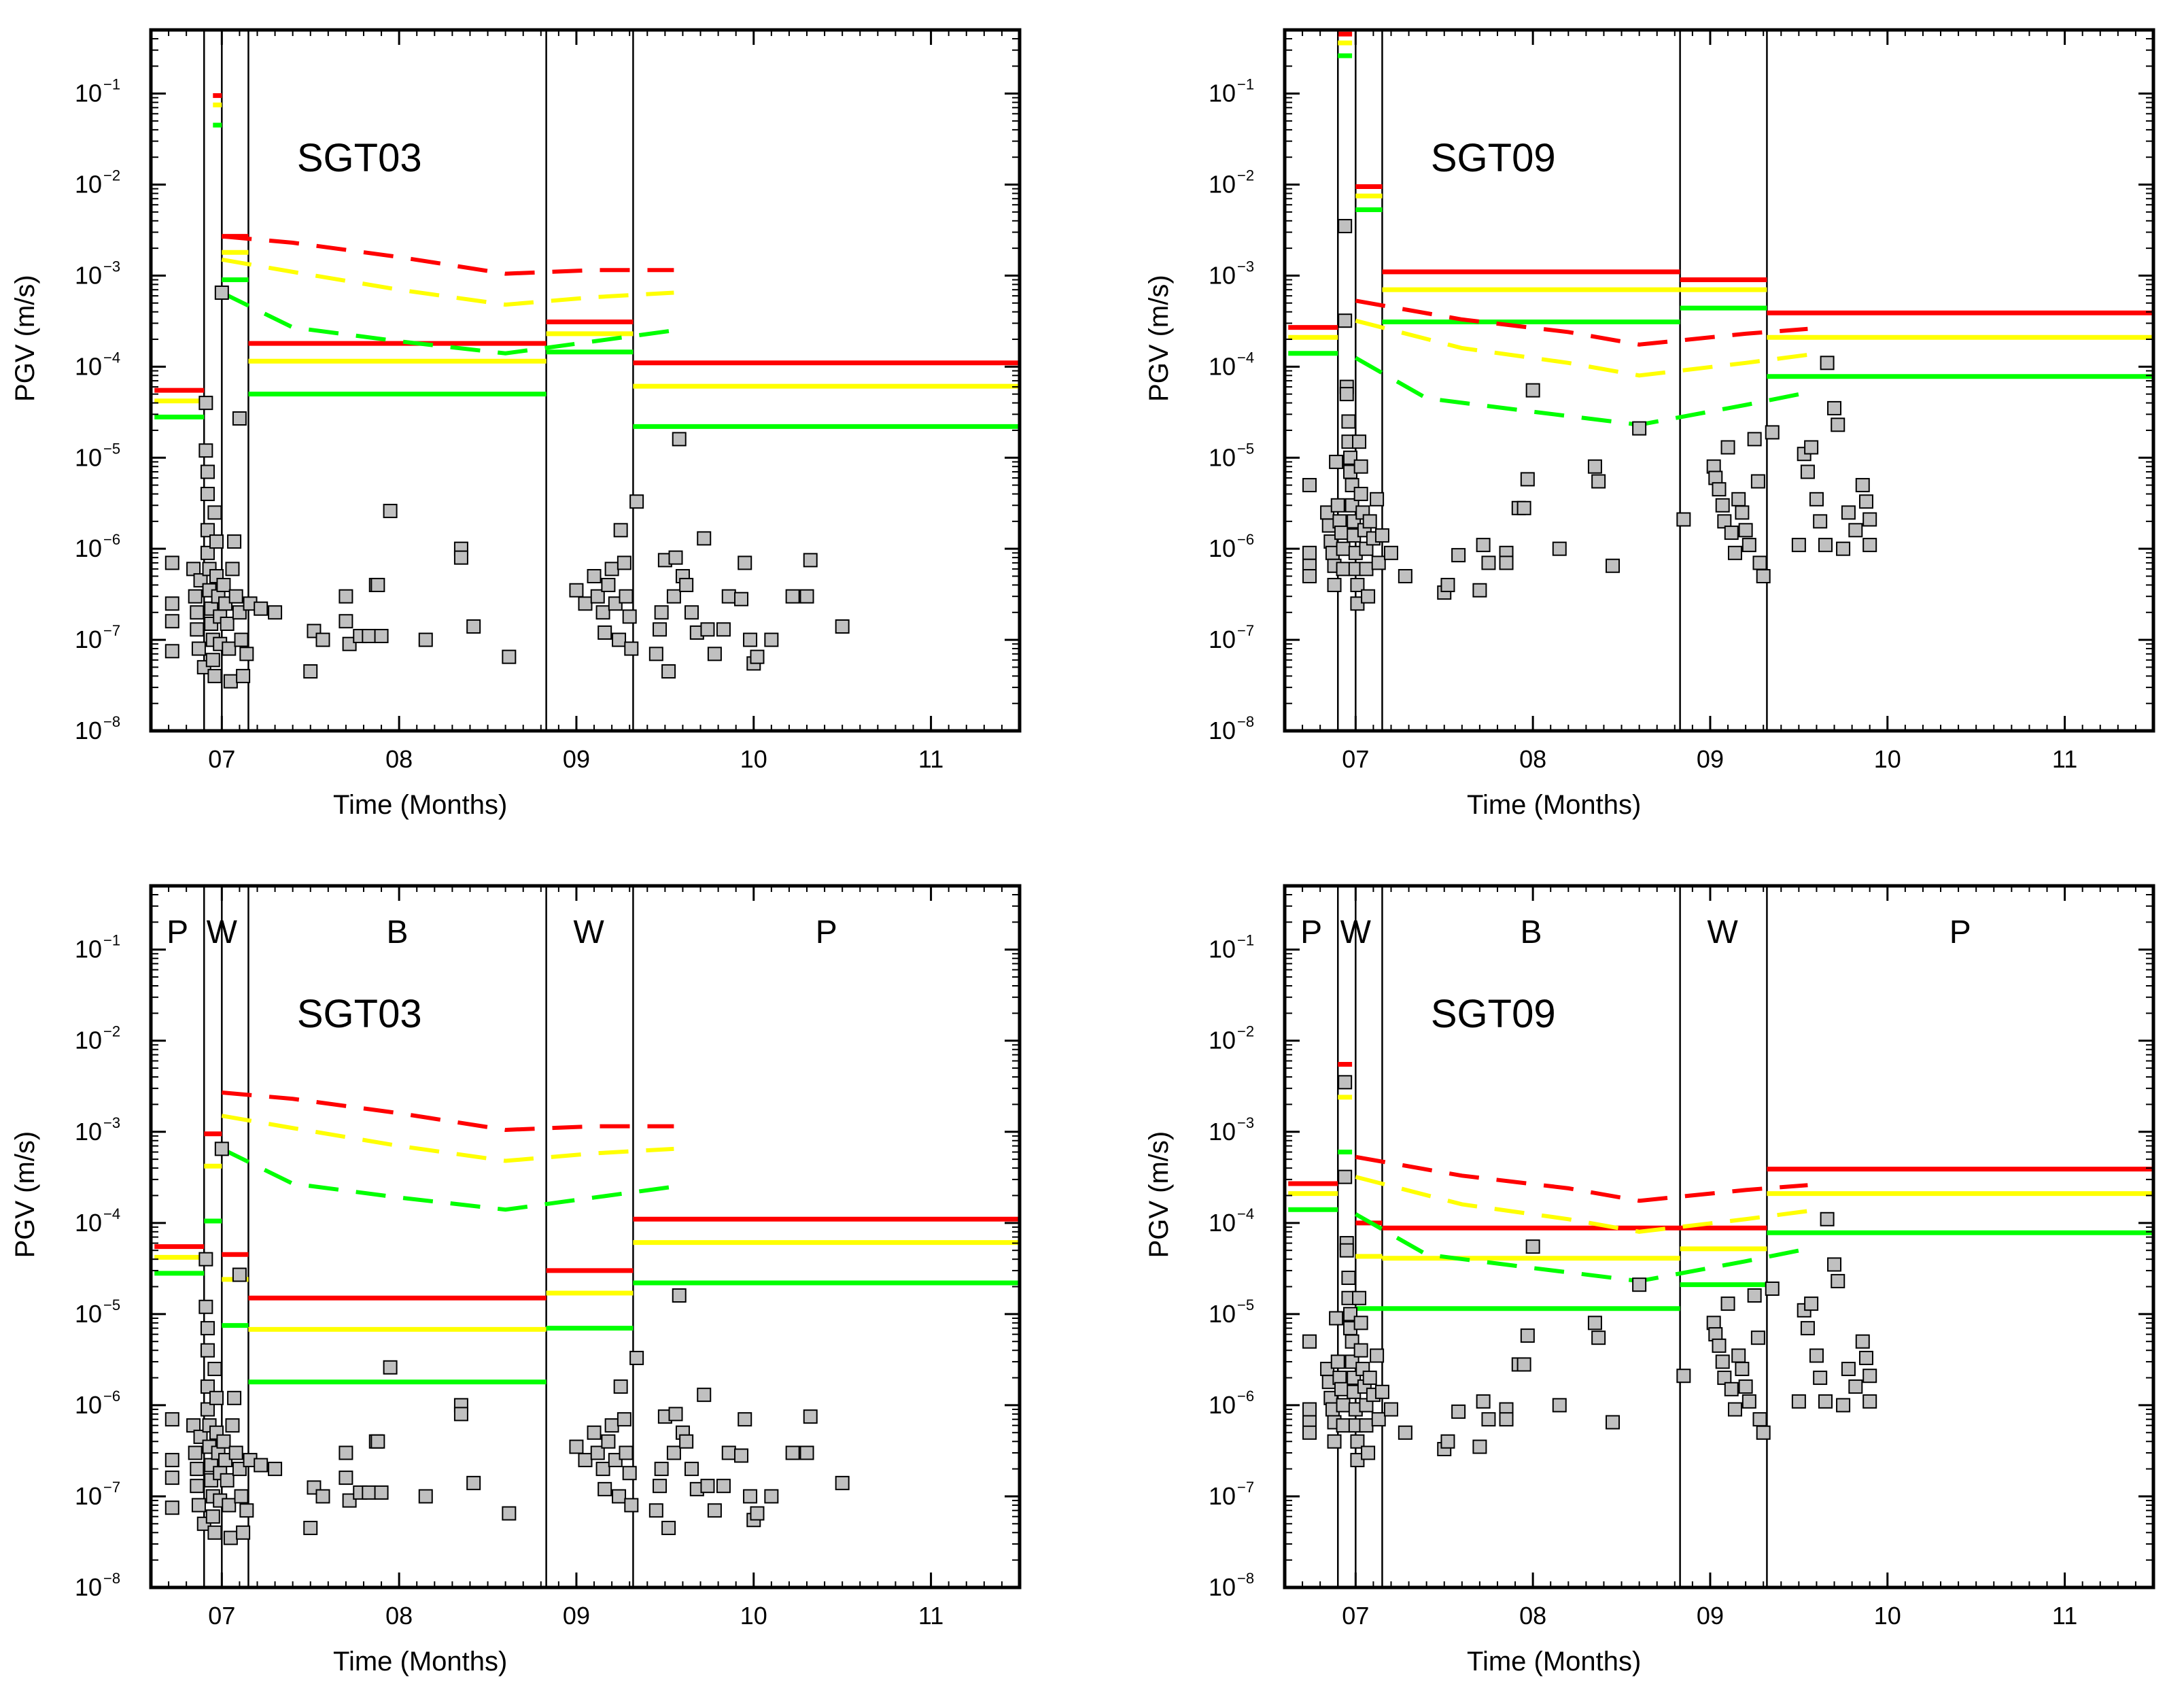  What do you see at coordinates (1159, 338) in the screenshot?
I see `y-axis-title: PGV (m/s)` at bounding box center [1159, 338].